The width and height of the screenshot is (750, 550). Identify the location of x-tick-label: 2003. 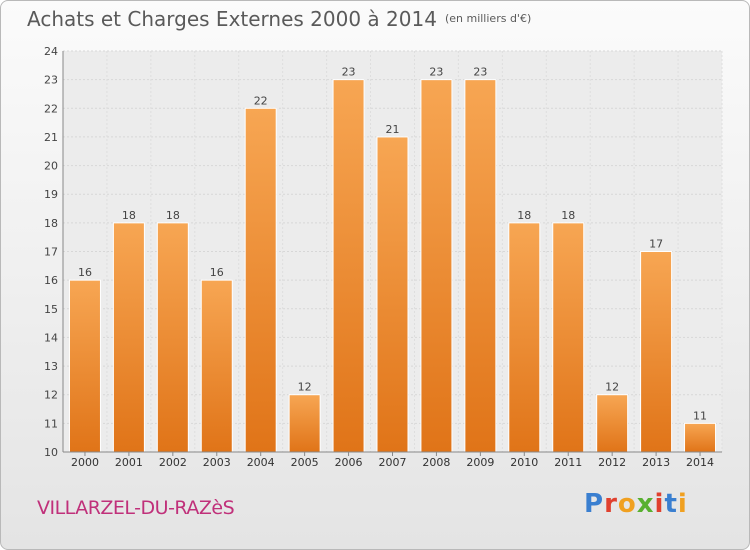
(217, 462).